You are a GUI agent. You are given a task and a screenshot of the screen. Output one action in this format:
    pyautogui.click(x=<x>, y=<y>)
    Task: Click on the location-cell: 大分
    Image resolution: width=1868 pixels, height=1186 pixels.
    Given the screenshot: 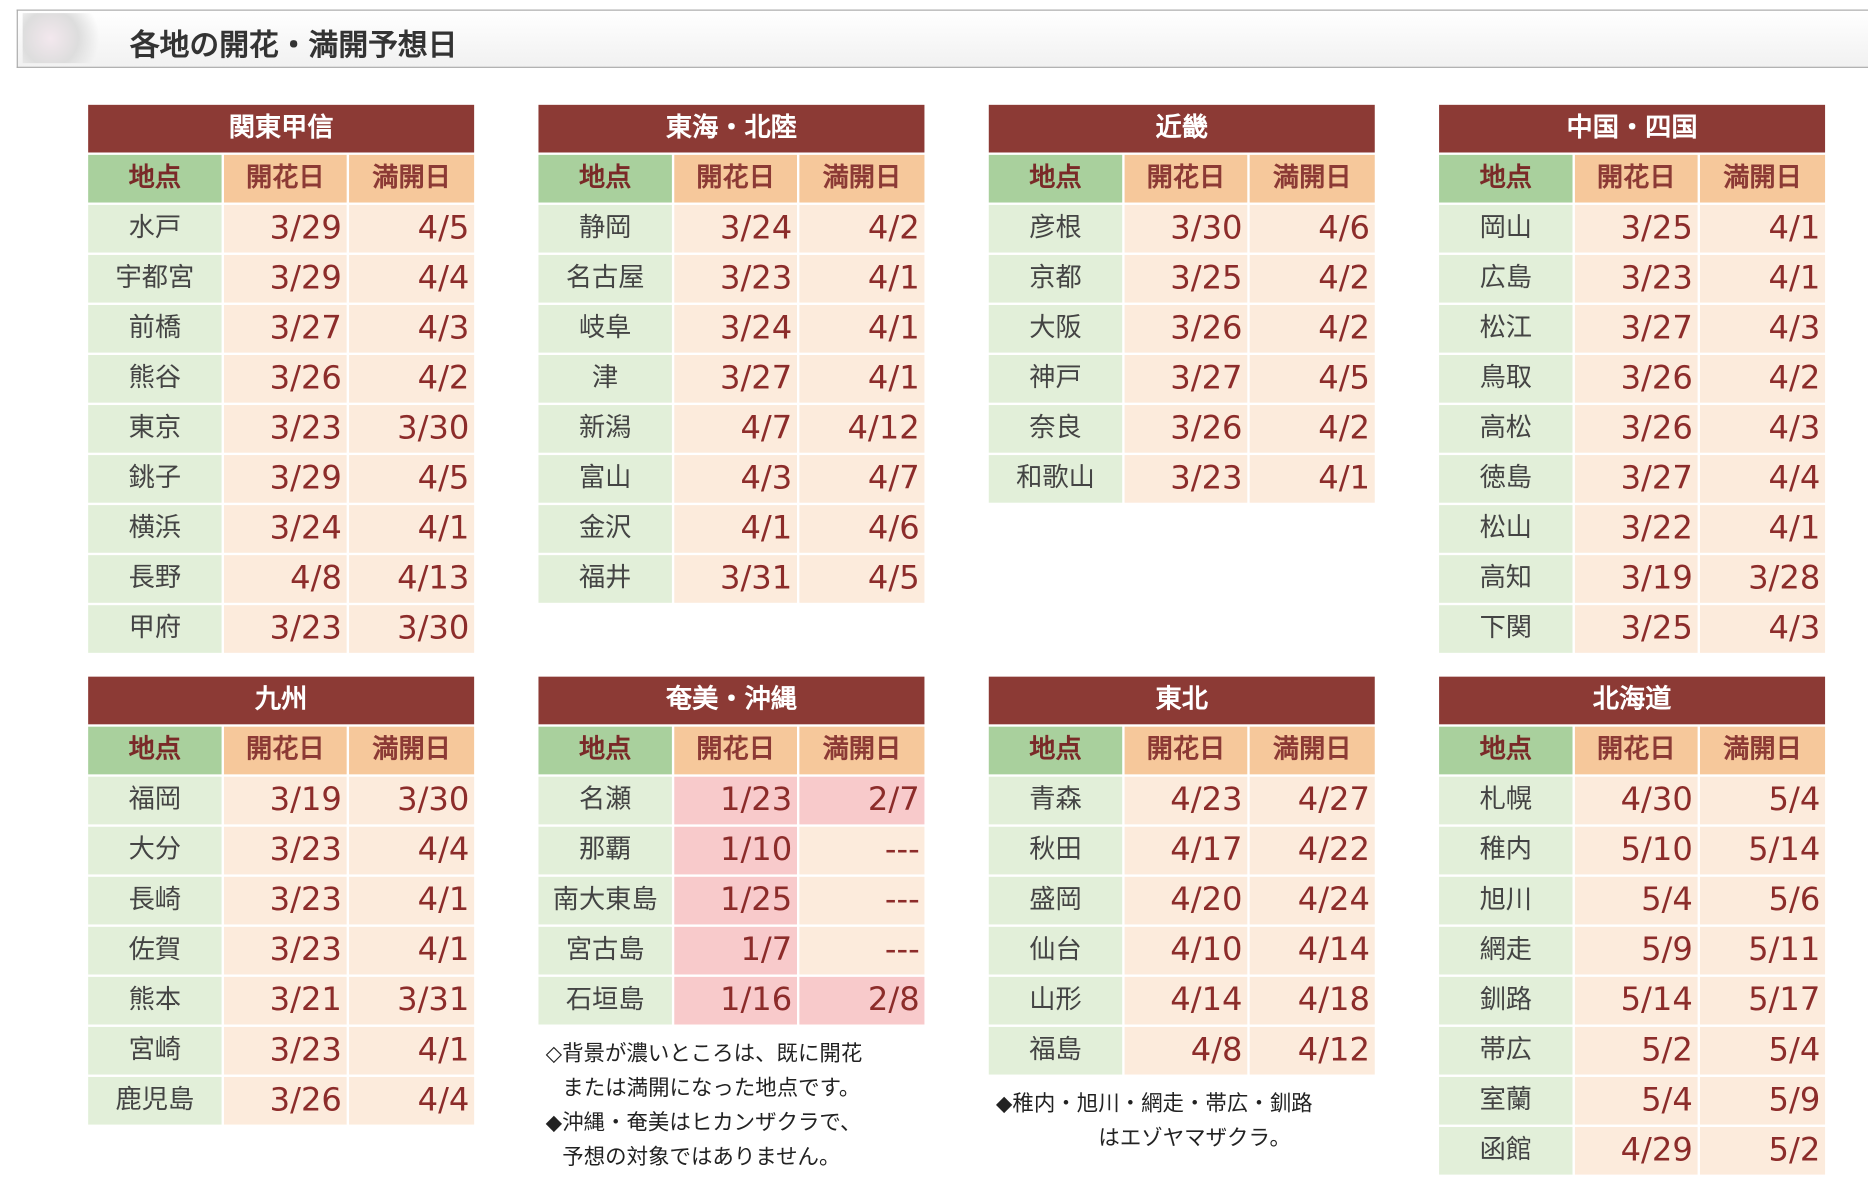 What is the action you would take?
    pyautogui.click(x=155, y=850)
    